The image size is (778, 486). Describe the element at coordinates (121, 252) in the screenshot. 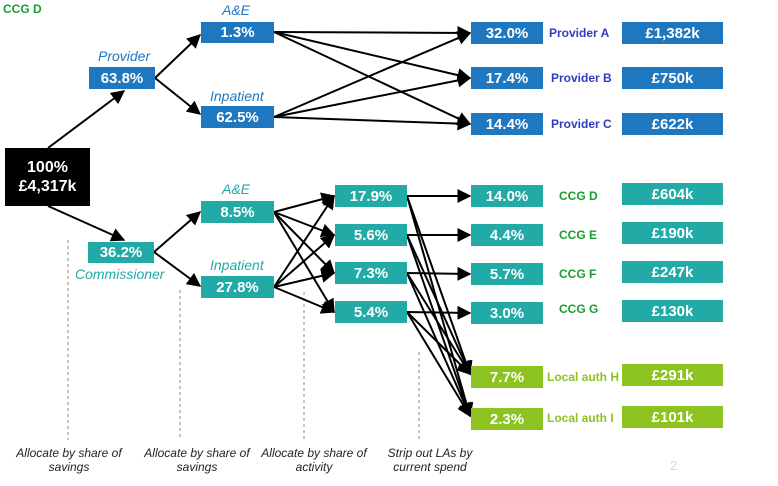

I see `commissioner-share-box: 36.2%` at that location.